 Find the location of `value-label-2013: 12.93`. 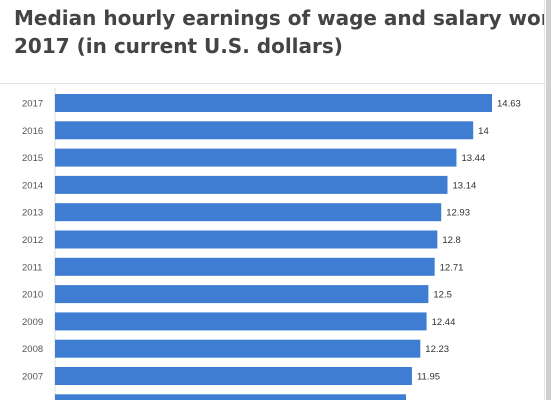

value-label-2013: 12.93 is located at coordinates (458, 213).